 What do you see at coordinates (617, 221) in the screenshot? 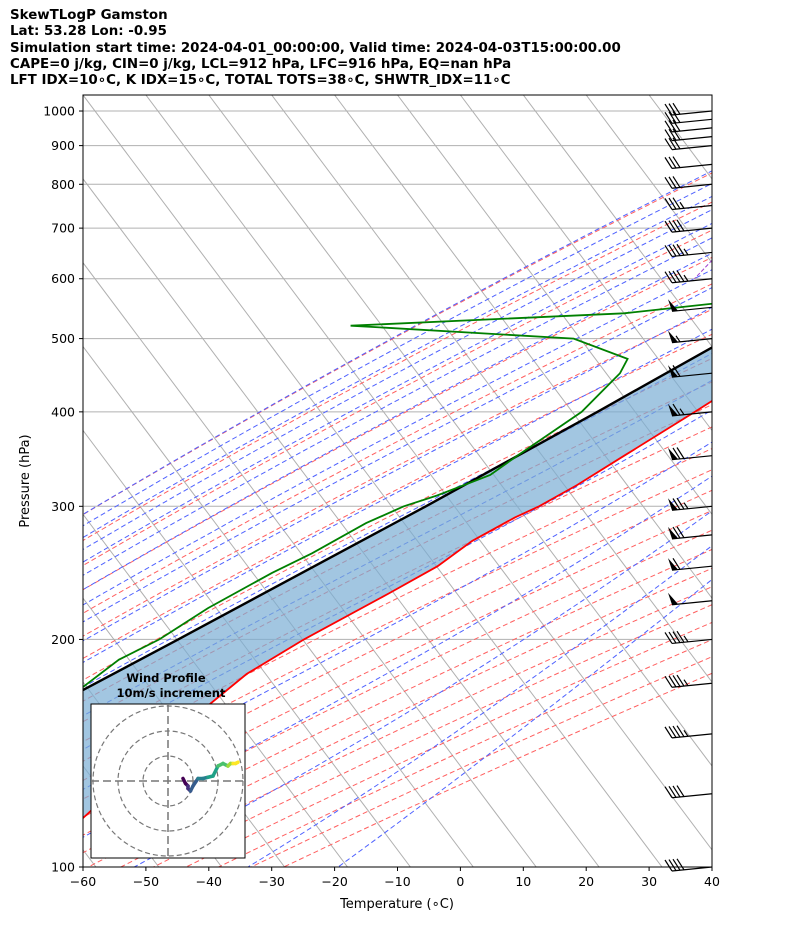
I see `isotherm-line` at bounding box center [617, 221].